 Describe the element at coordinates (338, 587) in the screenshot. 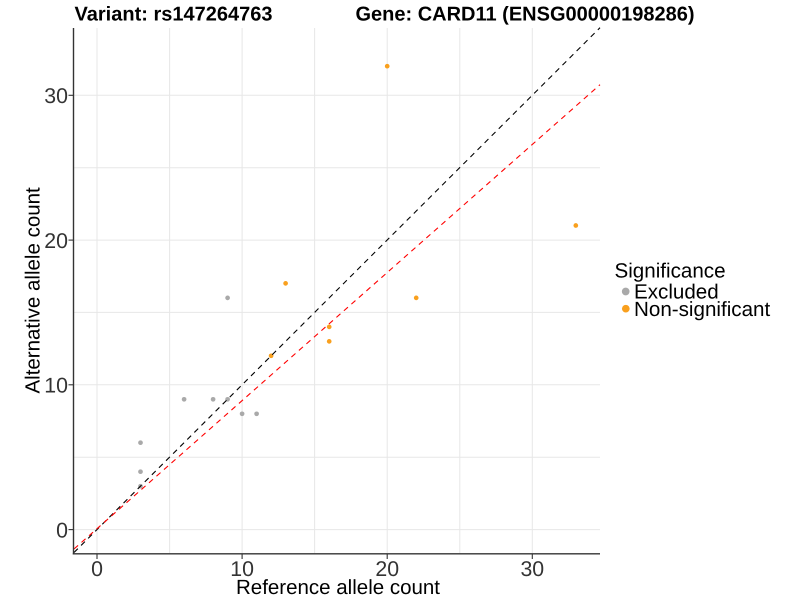

I see `svg-text: Reference allele count` at that location.